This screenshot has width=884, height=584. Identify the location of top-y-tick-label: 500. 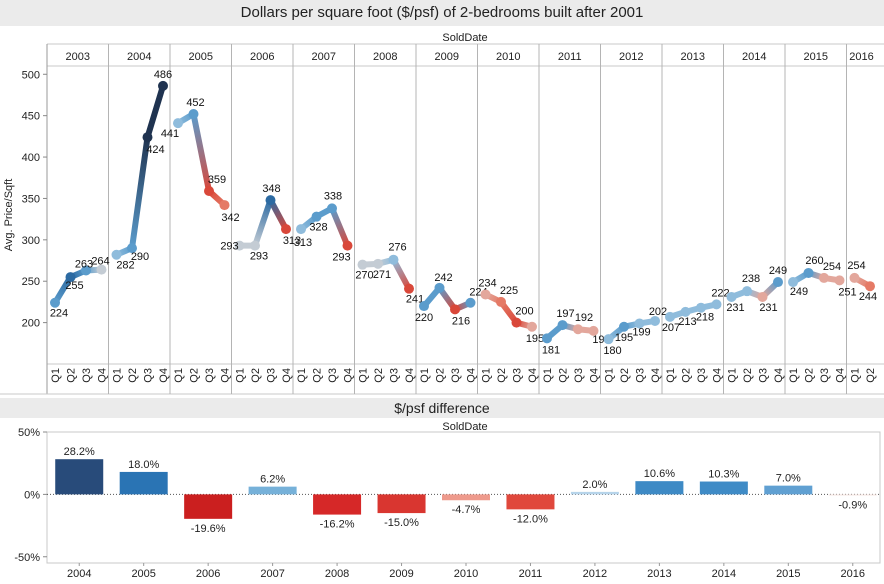
(31, 75).